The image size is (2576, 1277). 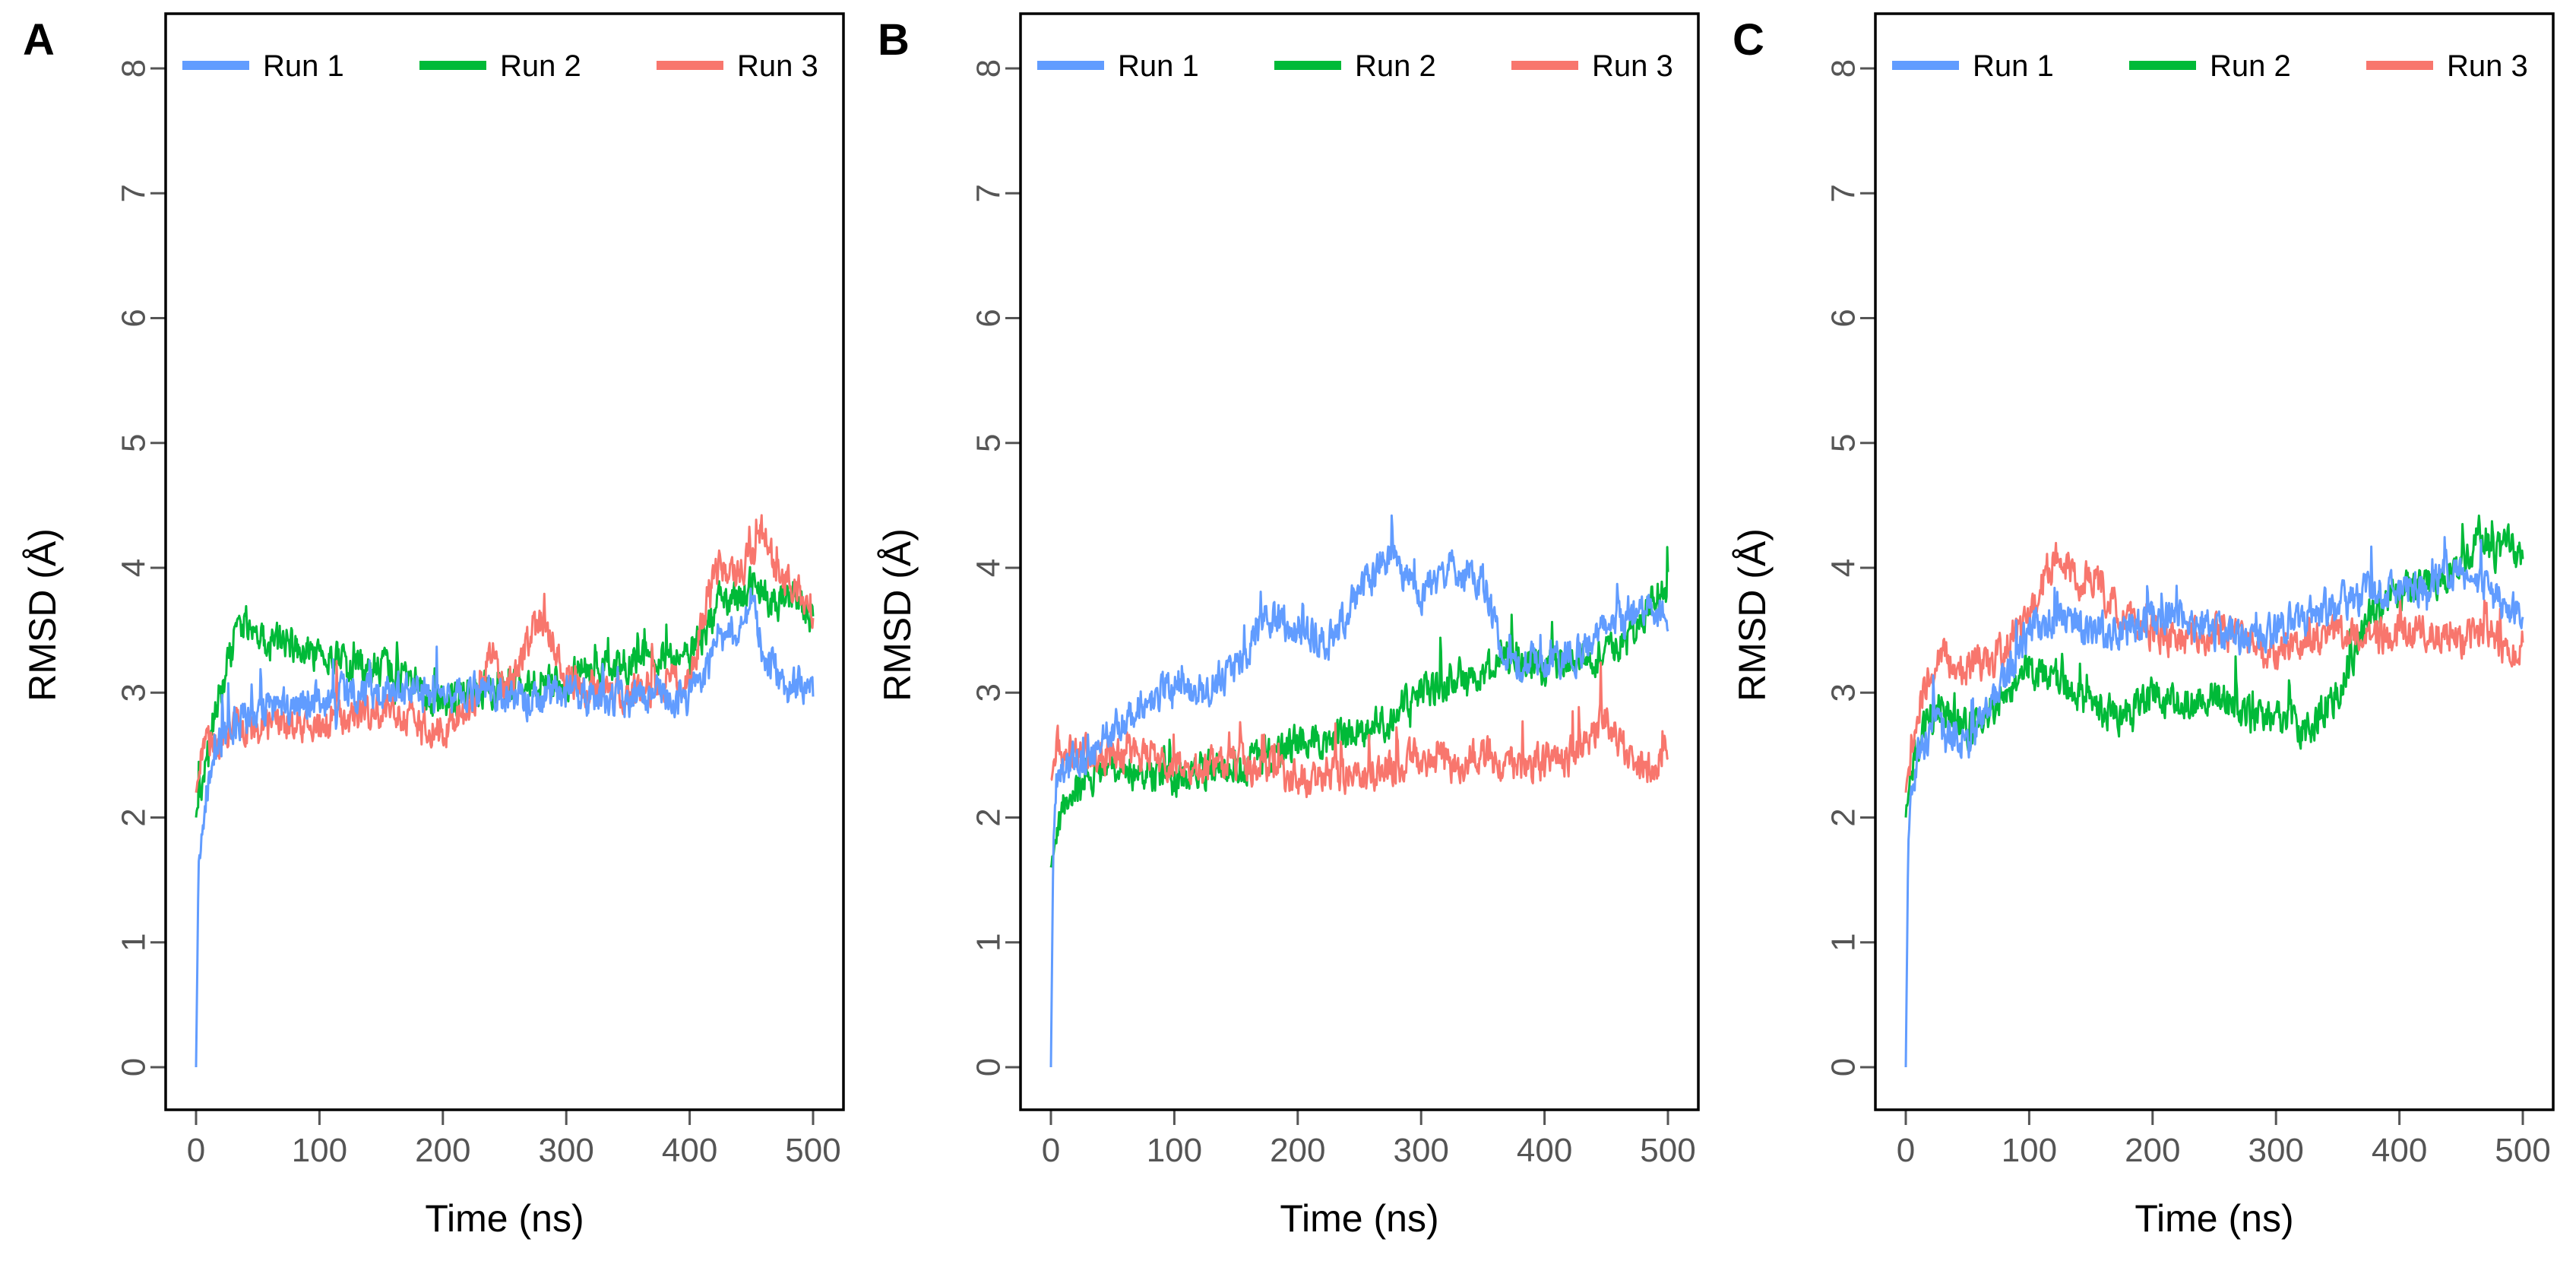 I want to click on panel-letter: B, so click(x=894, y=40).